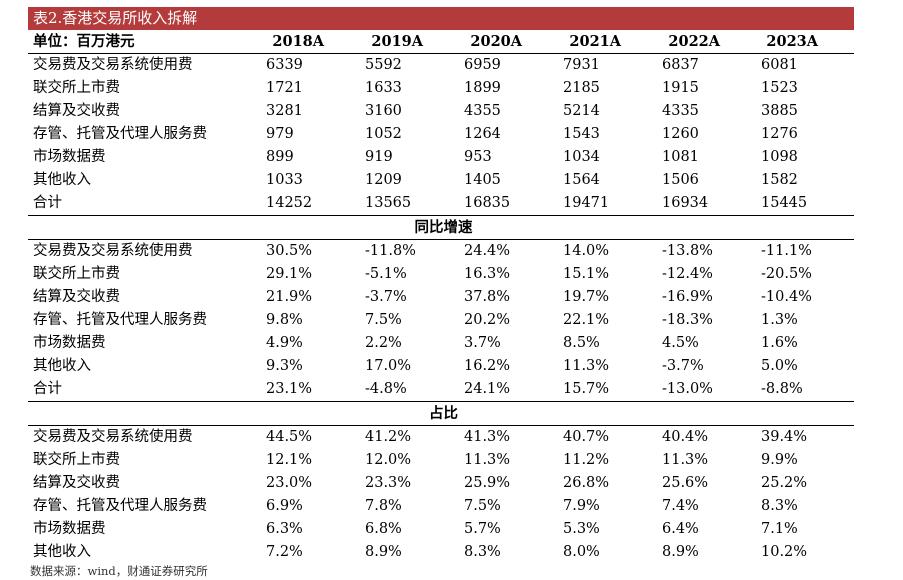 The height and width of the screenshot is (580, 903). What do you see at coordinates (69, 343) in the screenshot?
I see `row-label: 市场数据费` at bounding box center [69, 343].